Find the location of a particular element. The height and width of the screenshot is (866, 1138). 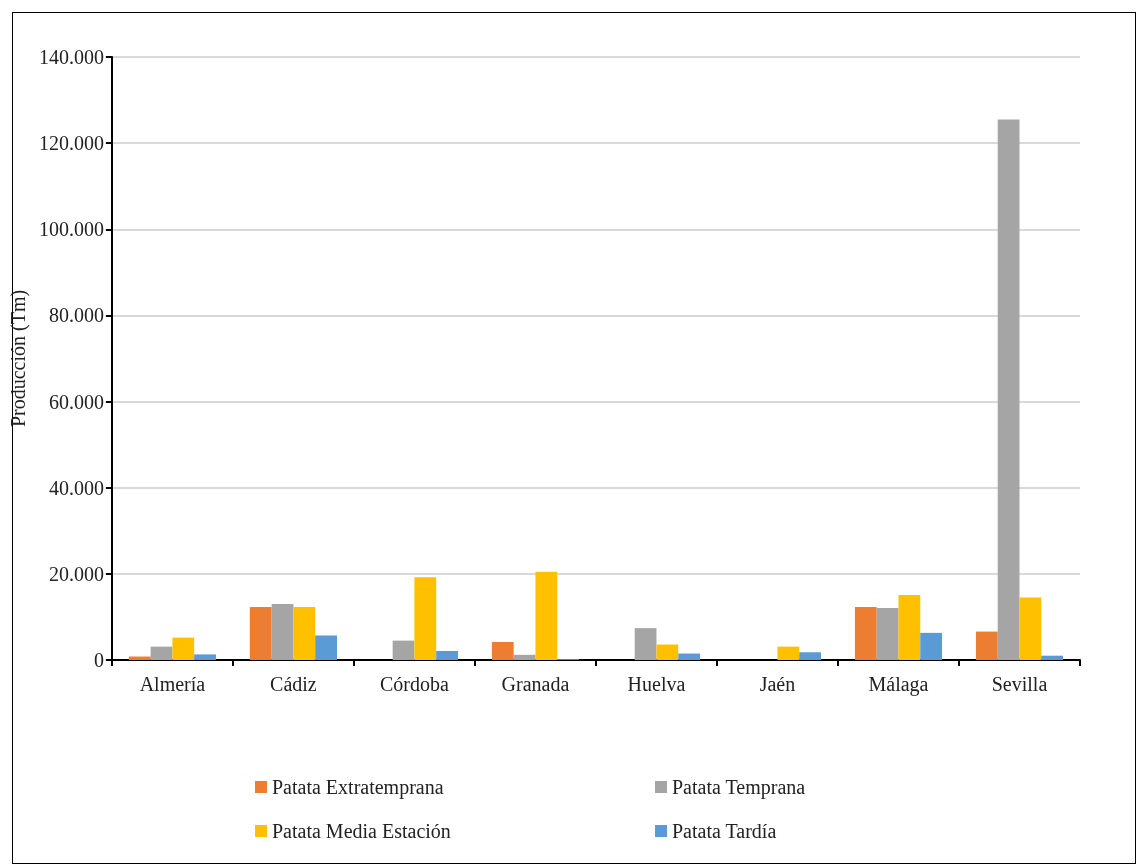

y-tick-label: 20.000 is located at coordinates (76, 573).